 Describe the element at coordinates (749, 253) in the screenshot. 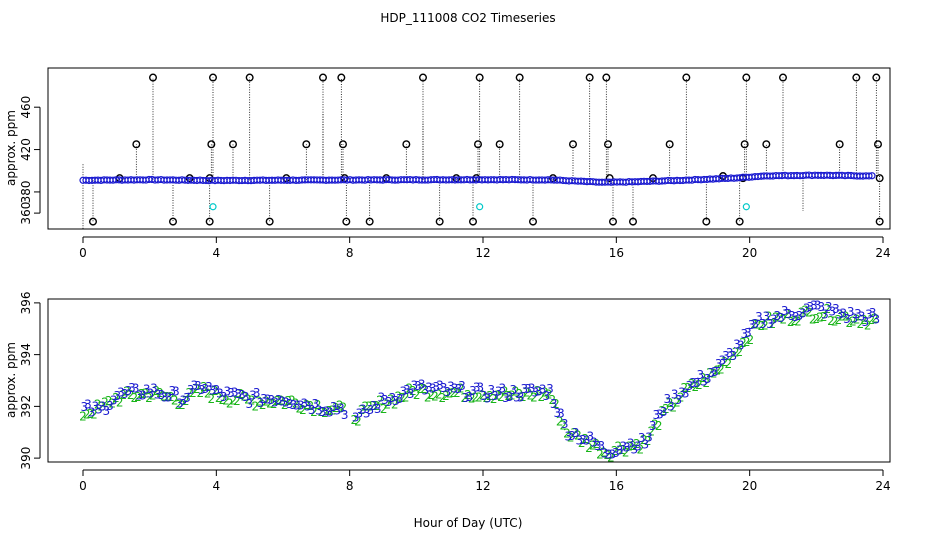

I see `top-x-tick-label: 20` at that location.